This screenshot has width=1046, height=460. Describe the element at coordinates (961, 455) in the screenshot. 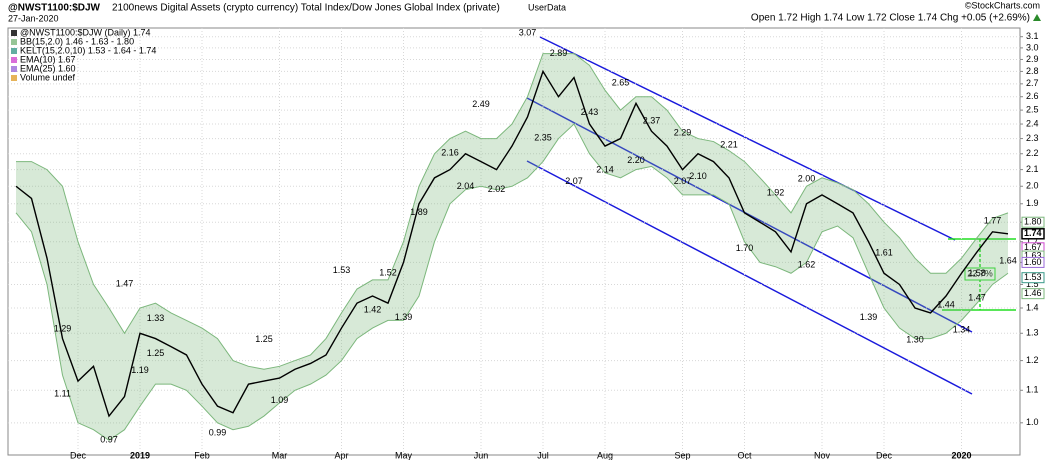

I see `x-tick-label: 2020` at that location.